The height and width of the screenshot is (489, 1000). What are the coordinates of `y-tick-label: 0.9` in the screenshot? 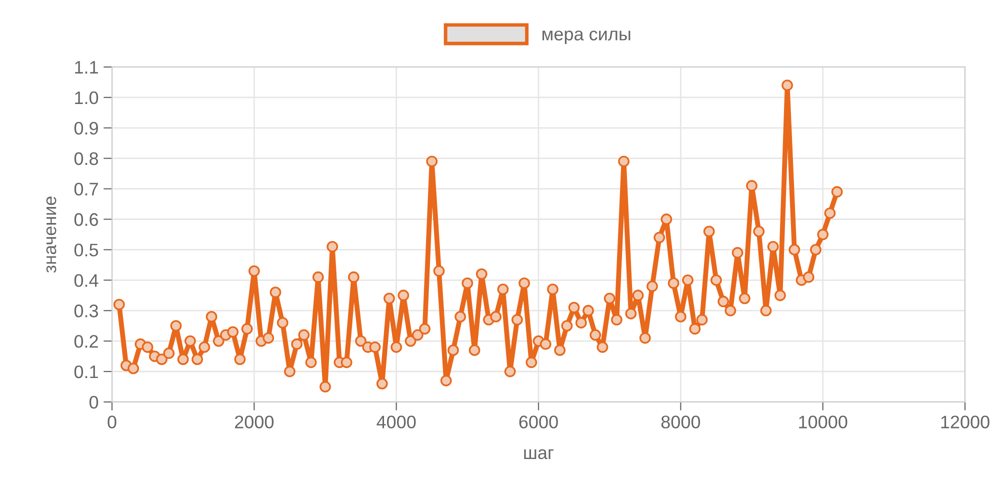 It's located at (86, 128).